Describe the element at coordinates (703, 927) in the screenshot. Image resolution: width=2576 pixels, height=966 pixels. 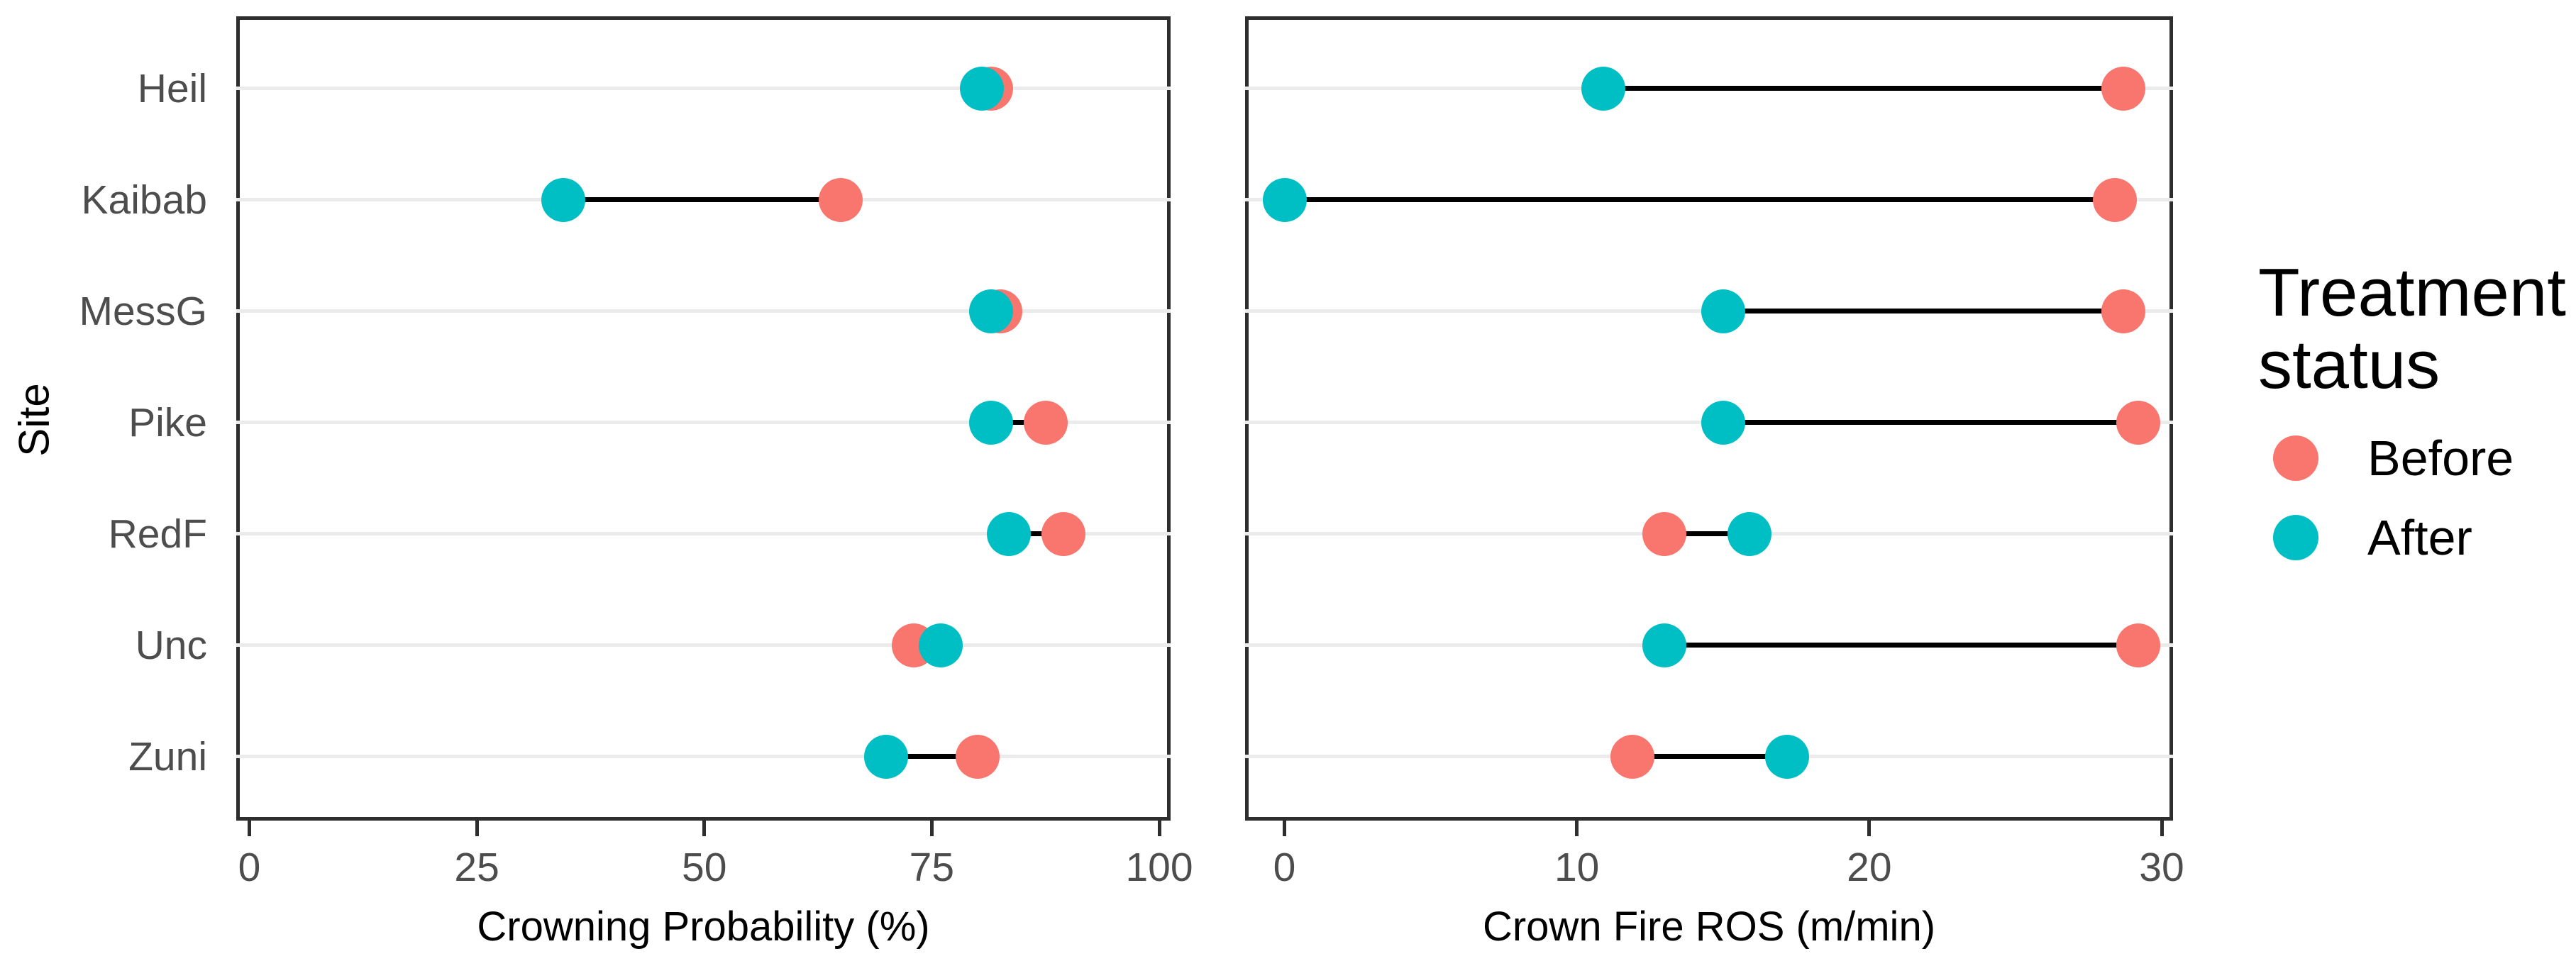
I see `x-axis-title: Crowning Probability (%)` at that location.